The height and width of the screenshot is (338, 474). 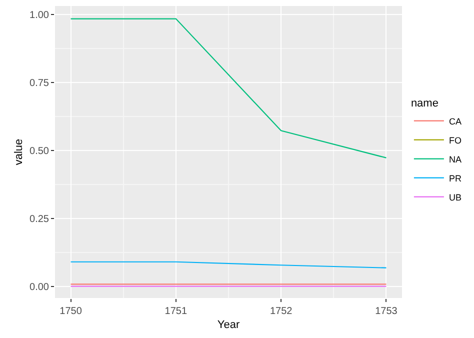 I want to click on legend-label: FO, so click(x=455, y=140).